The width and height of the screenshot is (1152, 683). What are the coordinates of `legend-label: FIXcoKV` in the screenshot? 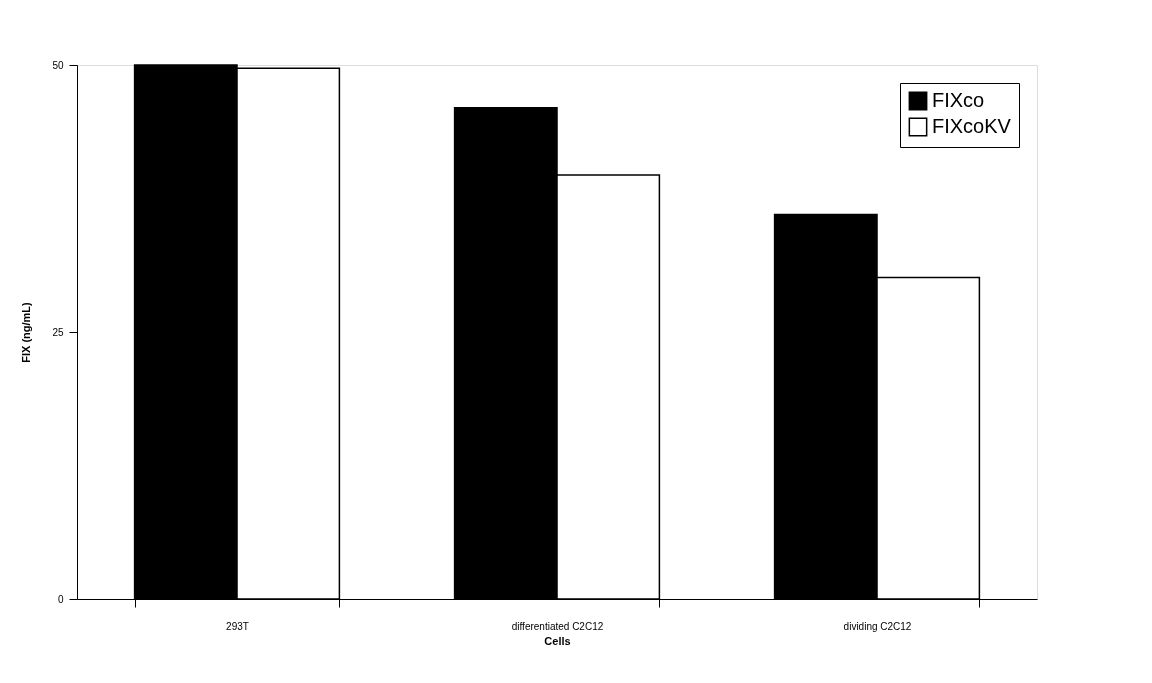 It's located at (972, 126).